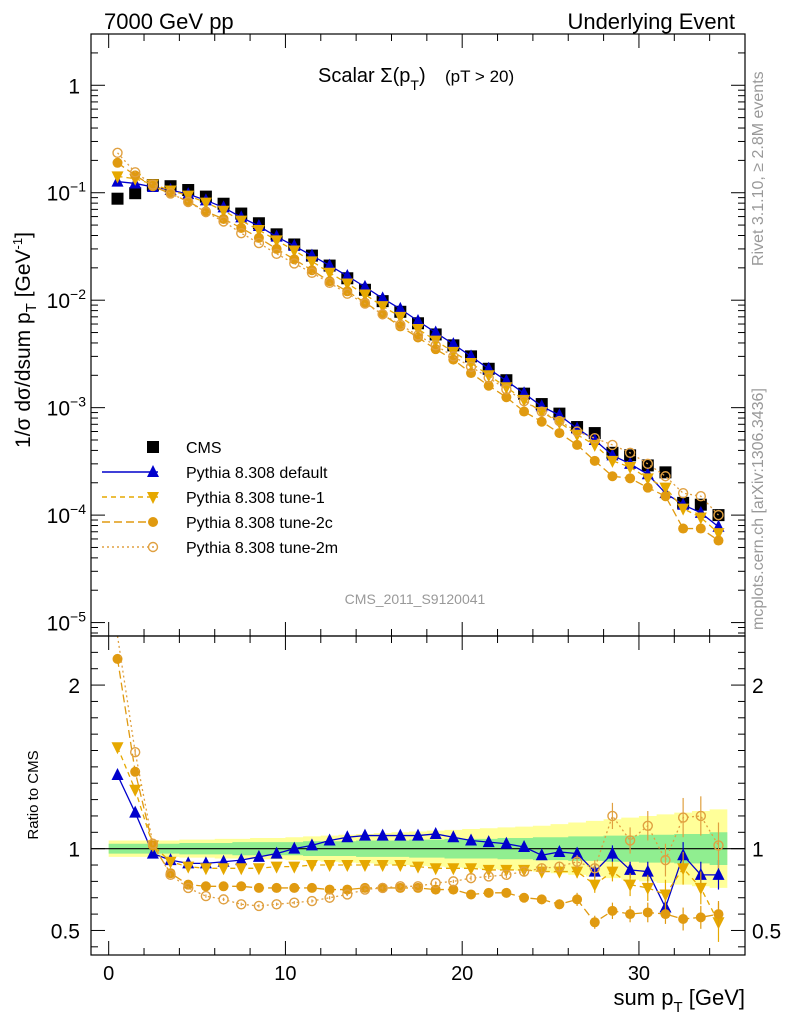 The height and width of the screenshot is (1029, 786). I want to click on ratio-y-tick-label-left-0: 0.5, so click(65, 931).